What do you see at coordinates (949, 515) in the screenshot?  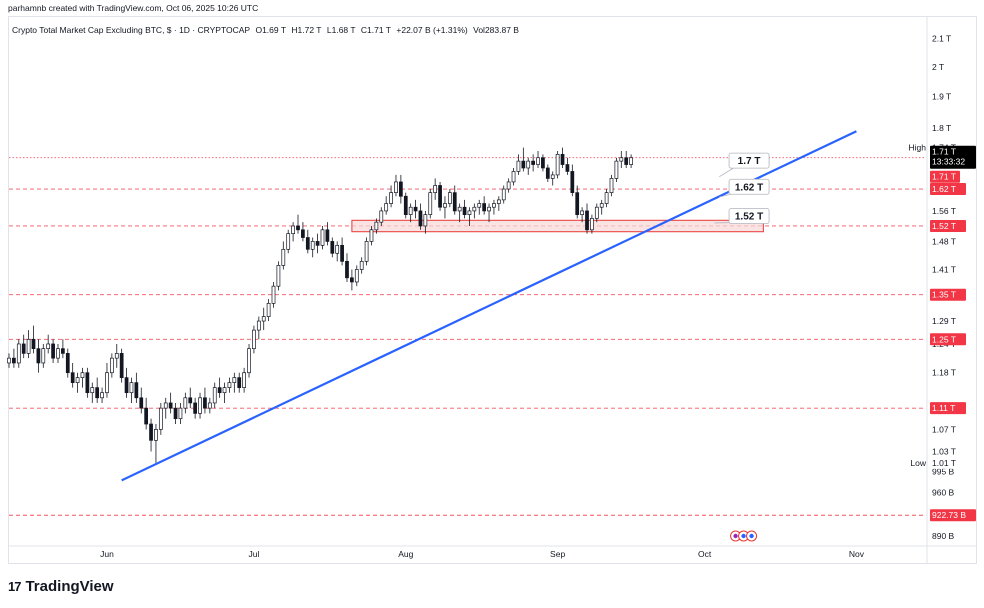 I see `price-label: 922.73 B` at bounding box center [949, 515].